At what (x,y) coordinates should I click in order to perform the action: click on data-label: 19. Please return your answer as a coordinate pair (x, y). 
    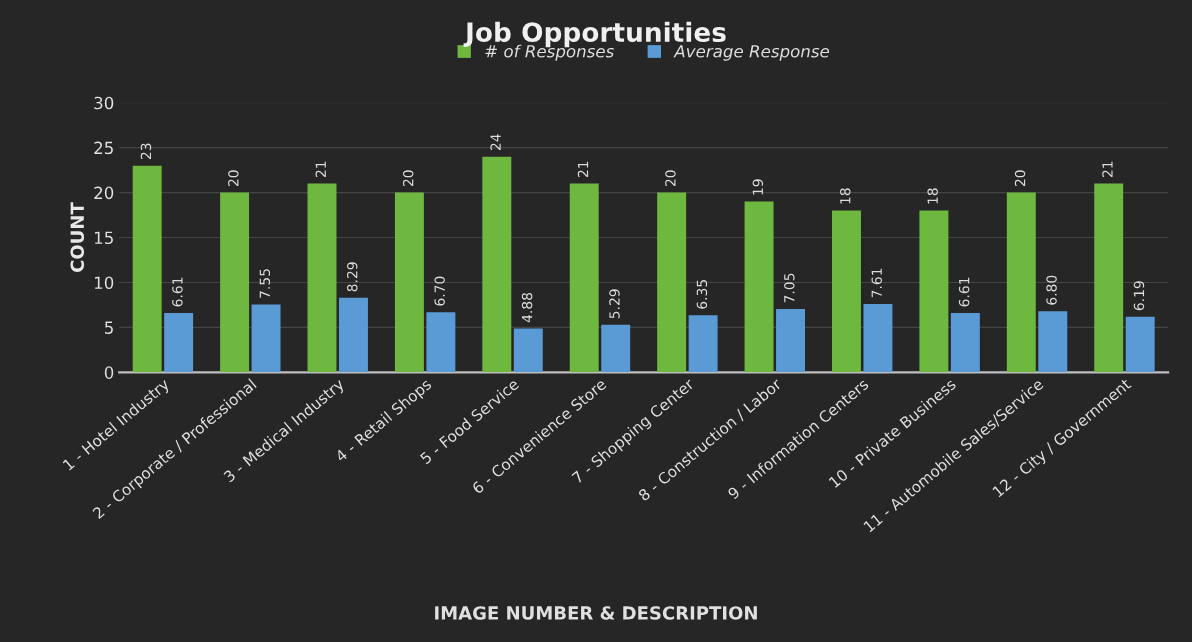
    Looking at the image, I should click on (758, 187).